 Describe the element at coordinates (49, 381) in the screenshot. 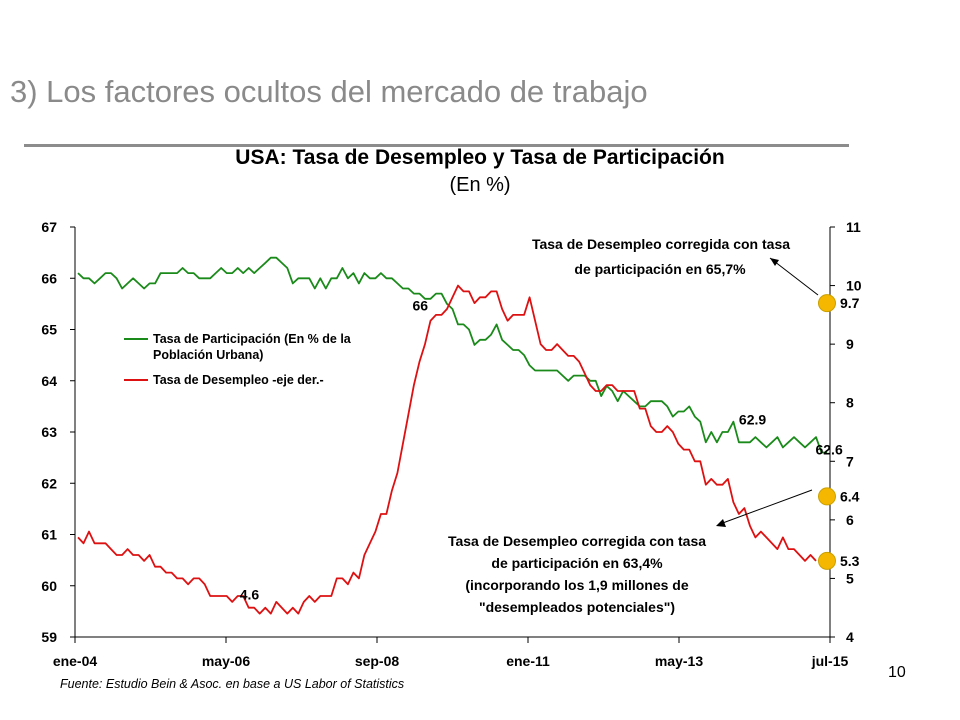

I see `left-tick-label: 64` at that location.